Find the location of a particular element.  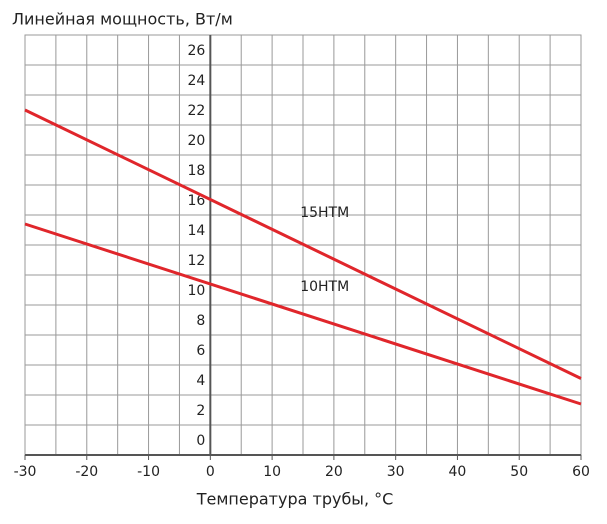

y-tick-label: 4 is located at coordinates (200, 381).